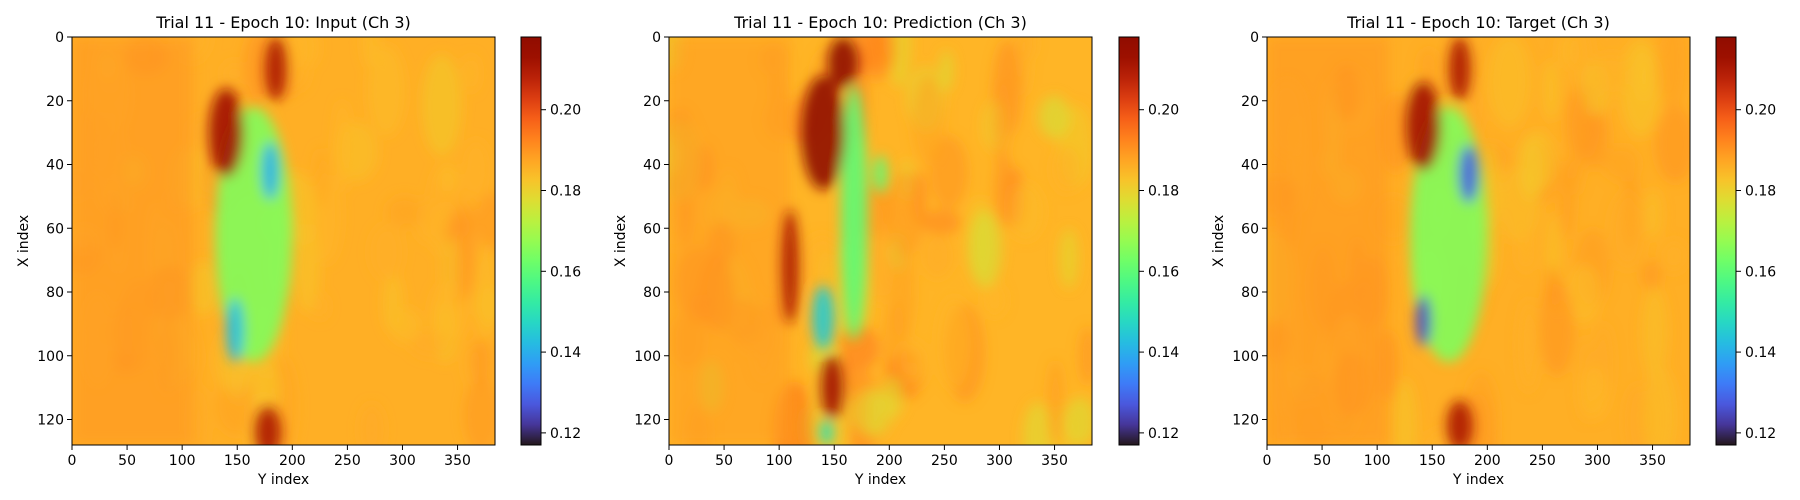 This screenshot has width=1800, height=500. What do you see at coordinates (1760, 434) in the screenshot?
I see `colorbar-tick-label: 0.12` at bounding box center [1760, 434].